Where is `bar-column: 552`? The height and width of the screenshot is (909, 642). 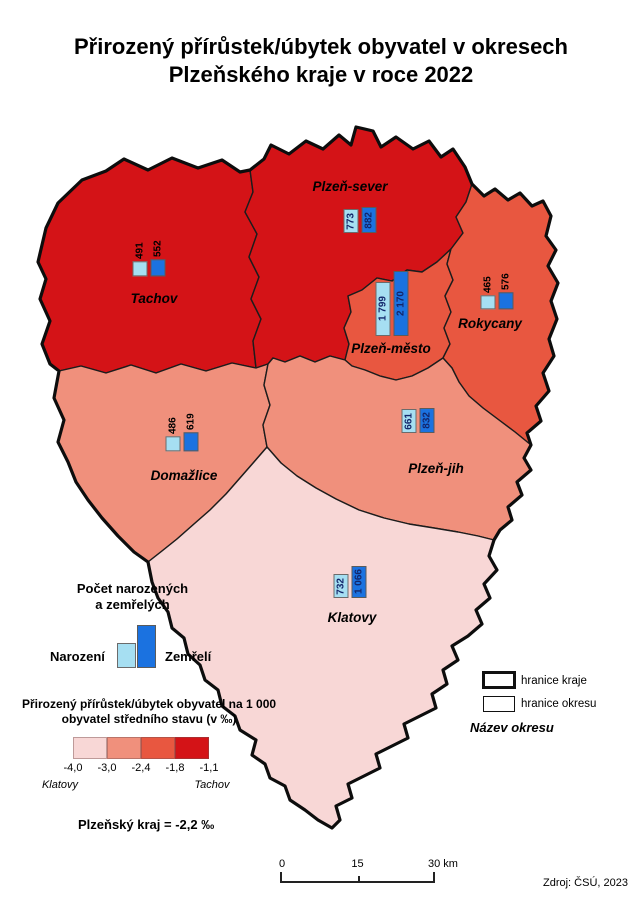
bar-column: 552 is located at coordinates (158, 258).